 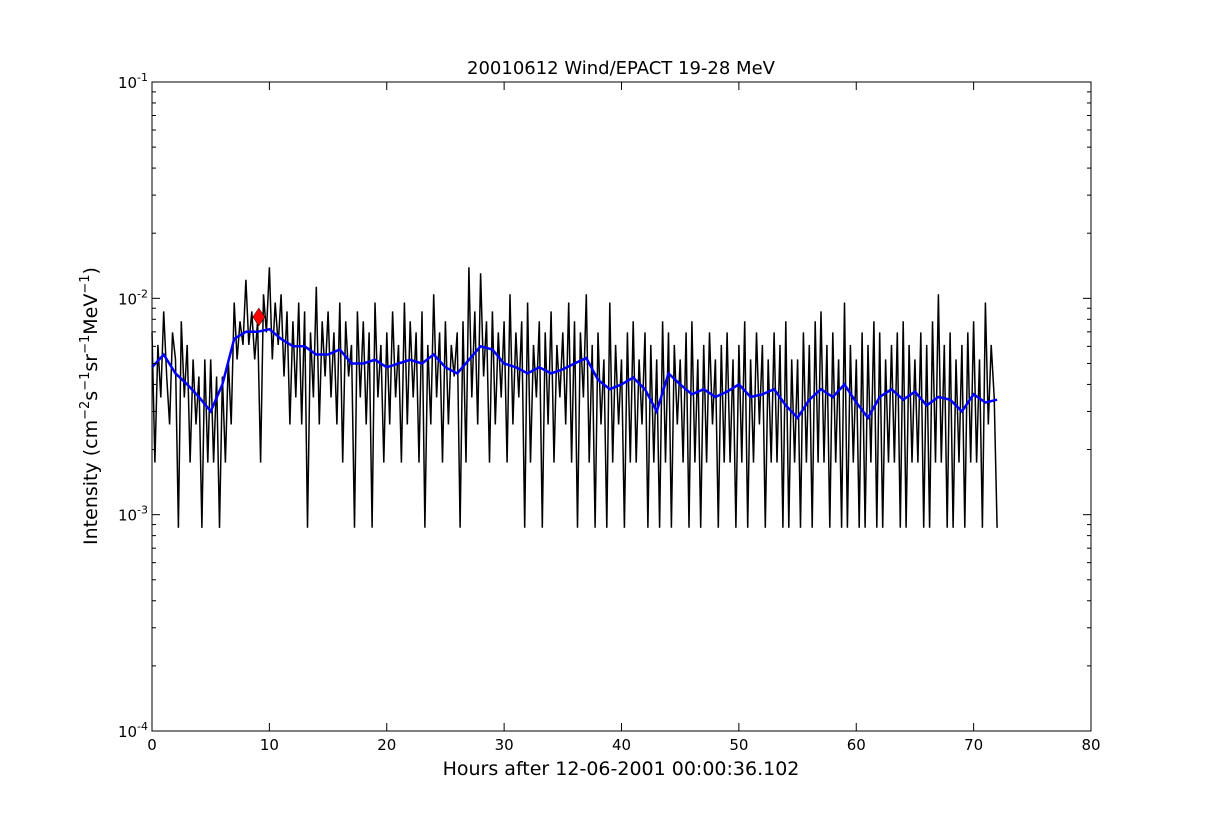 I want to click on y-tick-label: 10⁻³, so click(x=133, y=514).